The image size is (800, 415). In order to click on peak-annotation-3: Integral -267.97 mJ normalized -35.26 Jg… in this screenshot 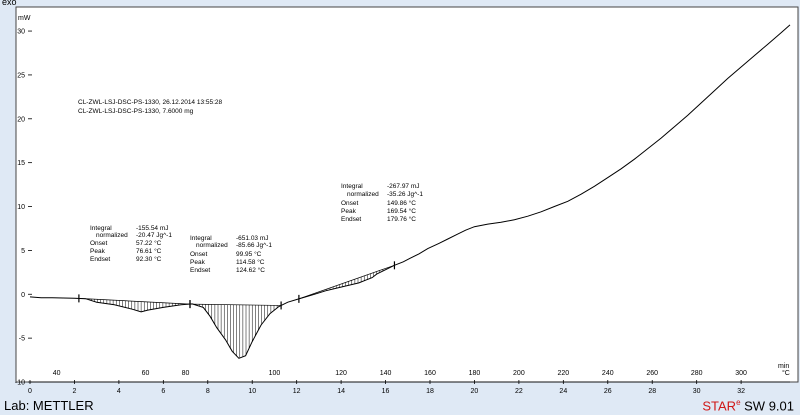, I will do `click(382, 203)`.